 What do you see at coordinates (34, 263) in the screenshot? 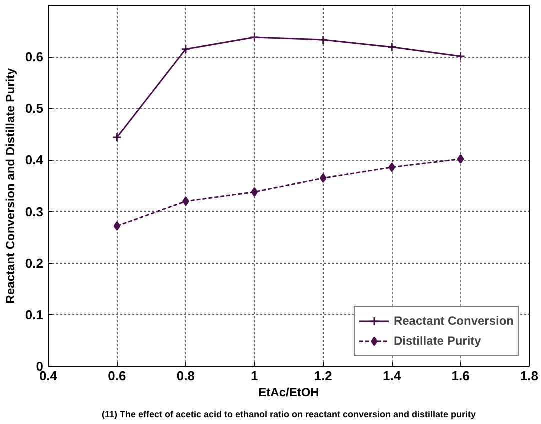
I see `y-tick-label: 0.2` at bounding box center [34, 263].